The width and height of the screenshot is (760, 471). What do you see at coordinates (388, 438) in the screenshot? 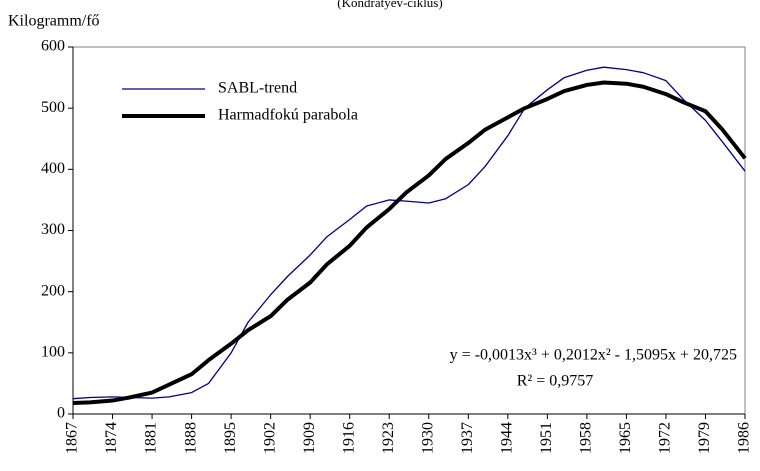
I see `x-tick-label: 1923` at bounding box center [388, 438].